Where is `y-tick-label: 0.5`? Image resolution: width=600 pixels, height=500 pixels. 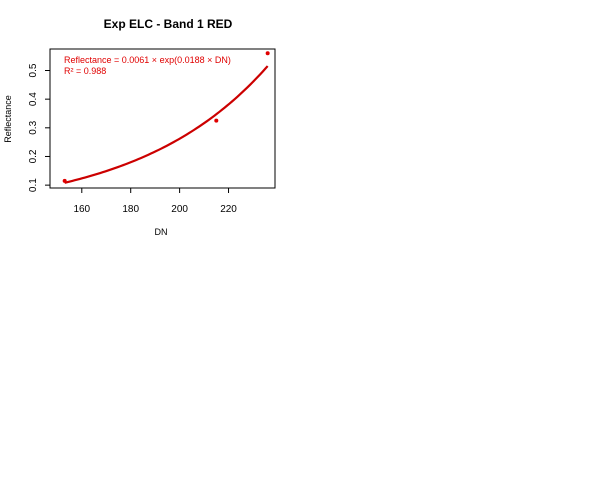
y-tick-label: 0.5 is located at coordinates (33, 70).